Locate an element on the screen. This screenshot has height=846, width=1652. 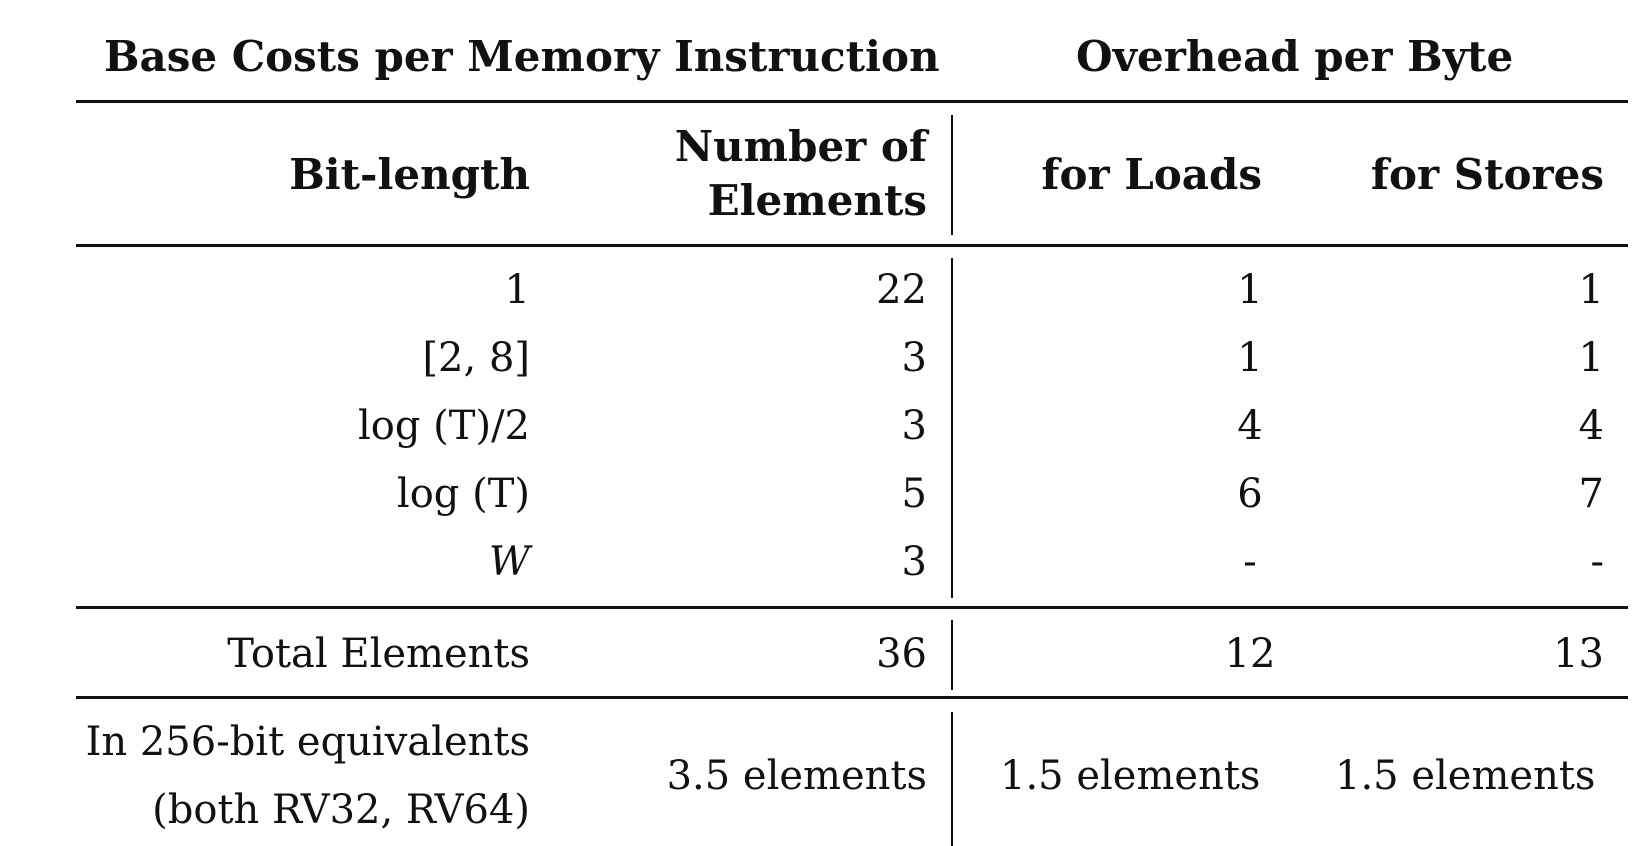
equivalents-label-line2: (both RV32, RV64) is located at coordinates (341, 810).